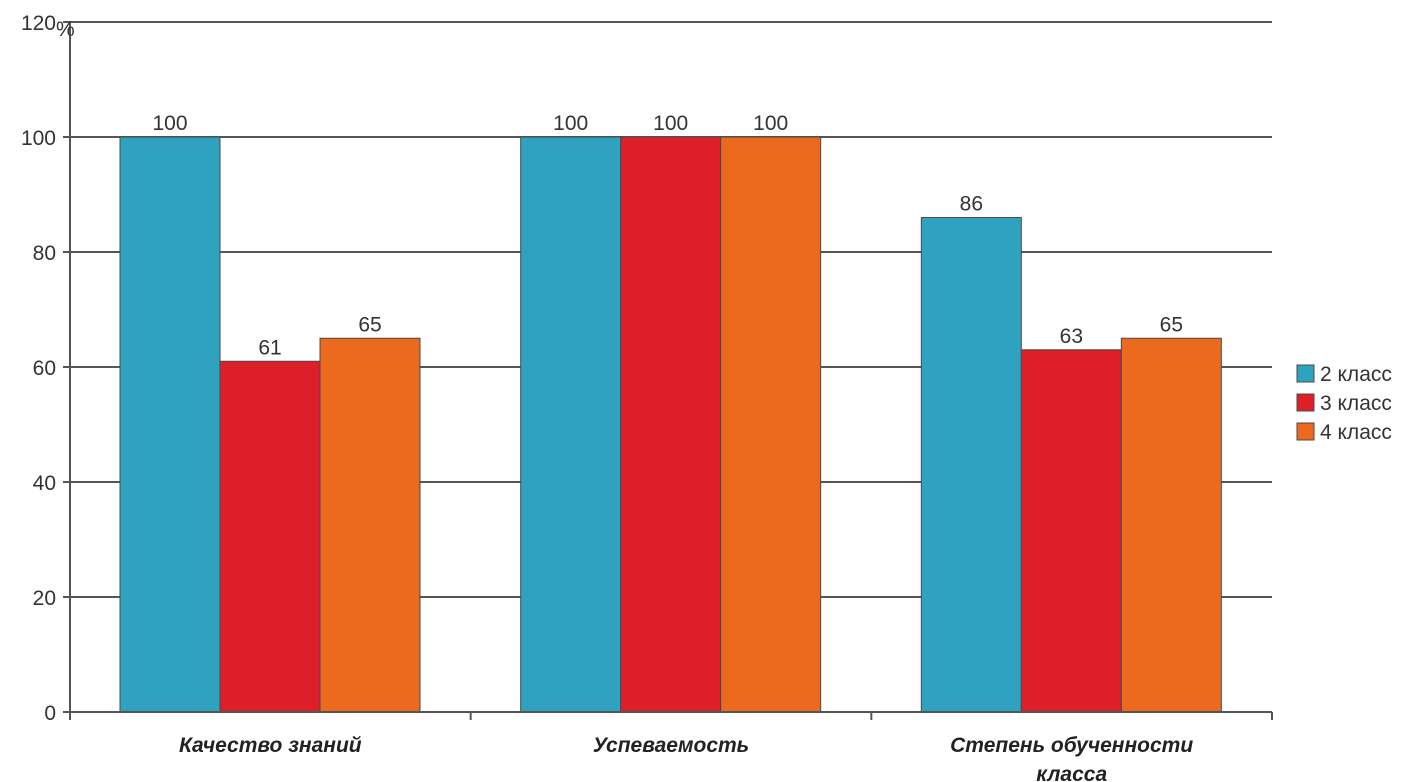 Image resolution: width=1418 pixels, height=782 pixels. I want to click on category-label: класса, so click(1071, 772).